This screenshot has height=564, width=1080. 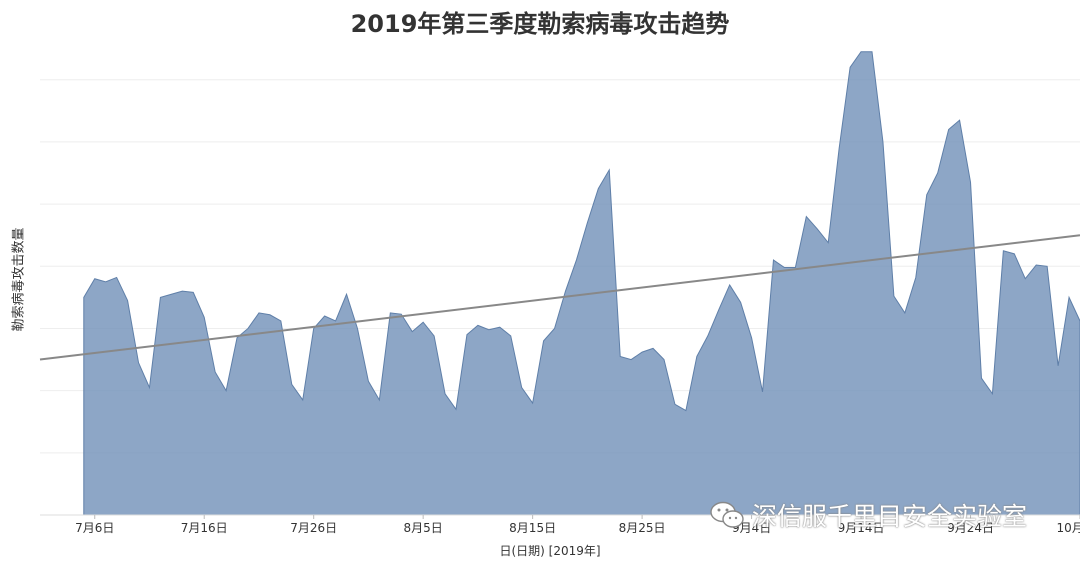 What do you see at coordinates (423, 528) in the screenshot?
I see `x-tick-label: 8月5日` at bounding box center [423, 528].